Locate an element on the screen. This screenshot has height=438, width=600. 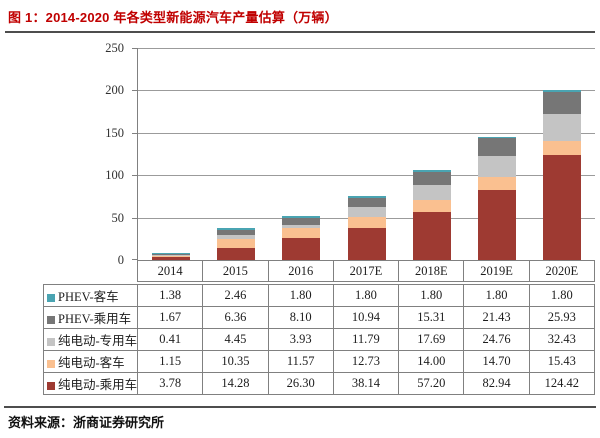
bar-2014 is located at coordinates (170, 256).